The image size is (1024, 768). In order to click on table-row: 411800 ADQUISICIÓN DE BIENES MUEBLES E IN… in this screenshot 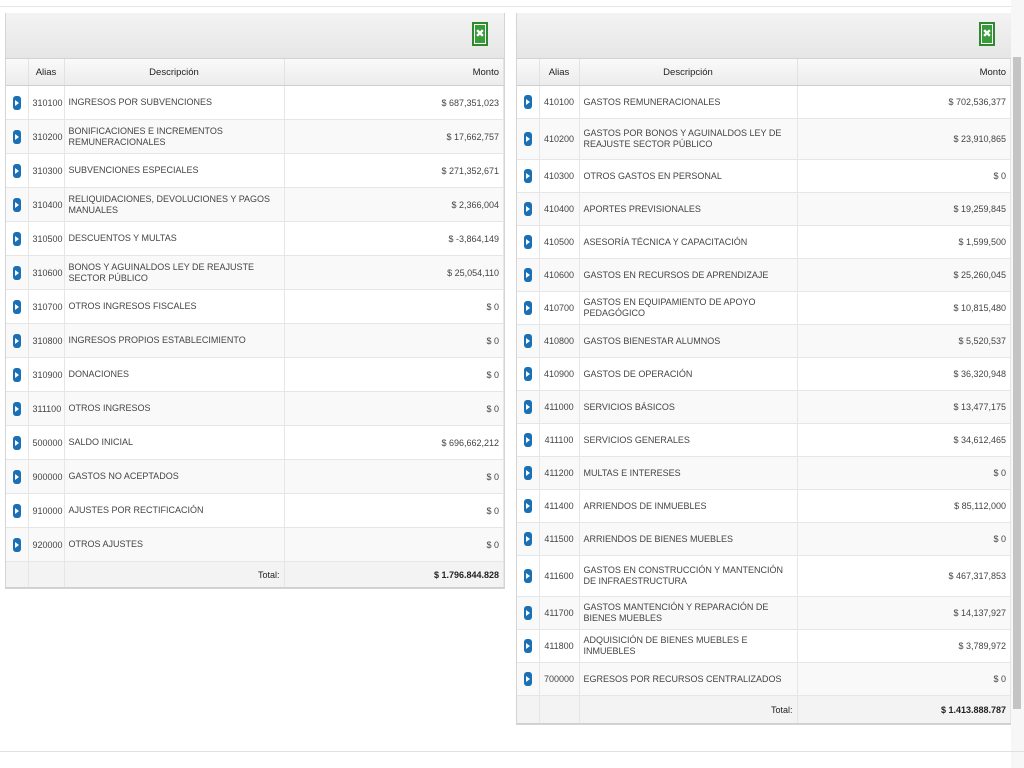, I will do `click(764, 646)`.